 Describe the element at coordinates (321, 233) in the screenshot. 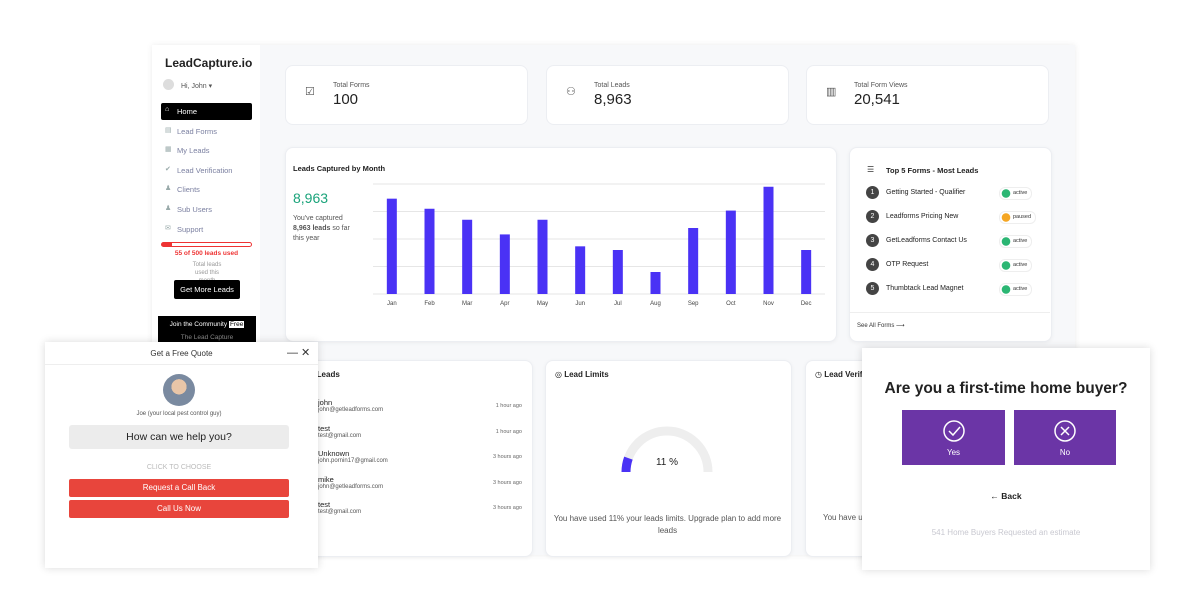

I see `summary-text: so far this year` at that location.